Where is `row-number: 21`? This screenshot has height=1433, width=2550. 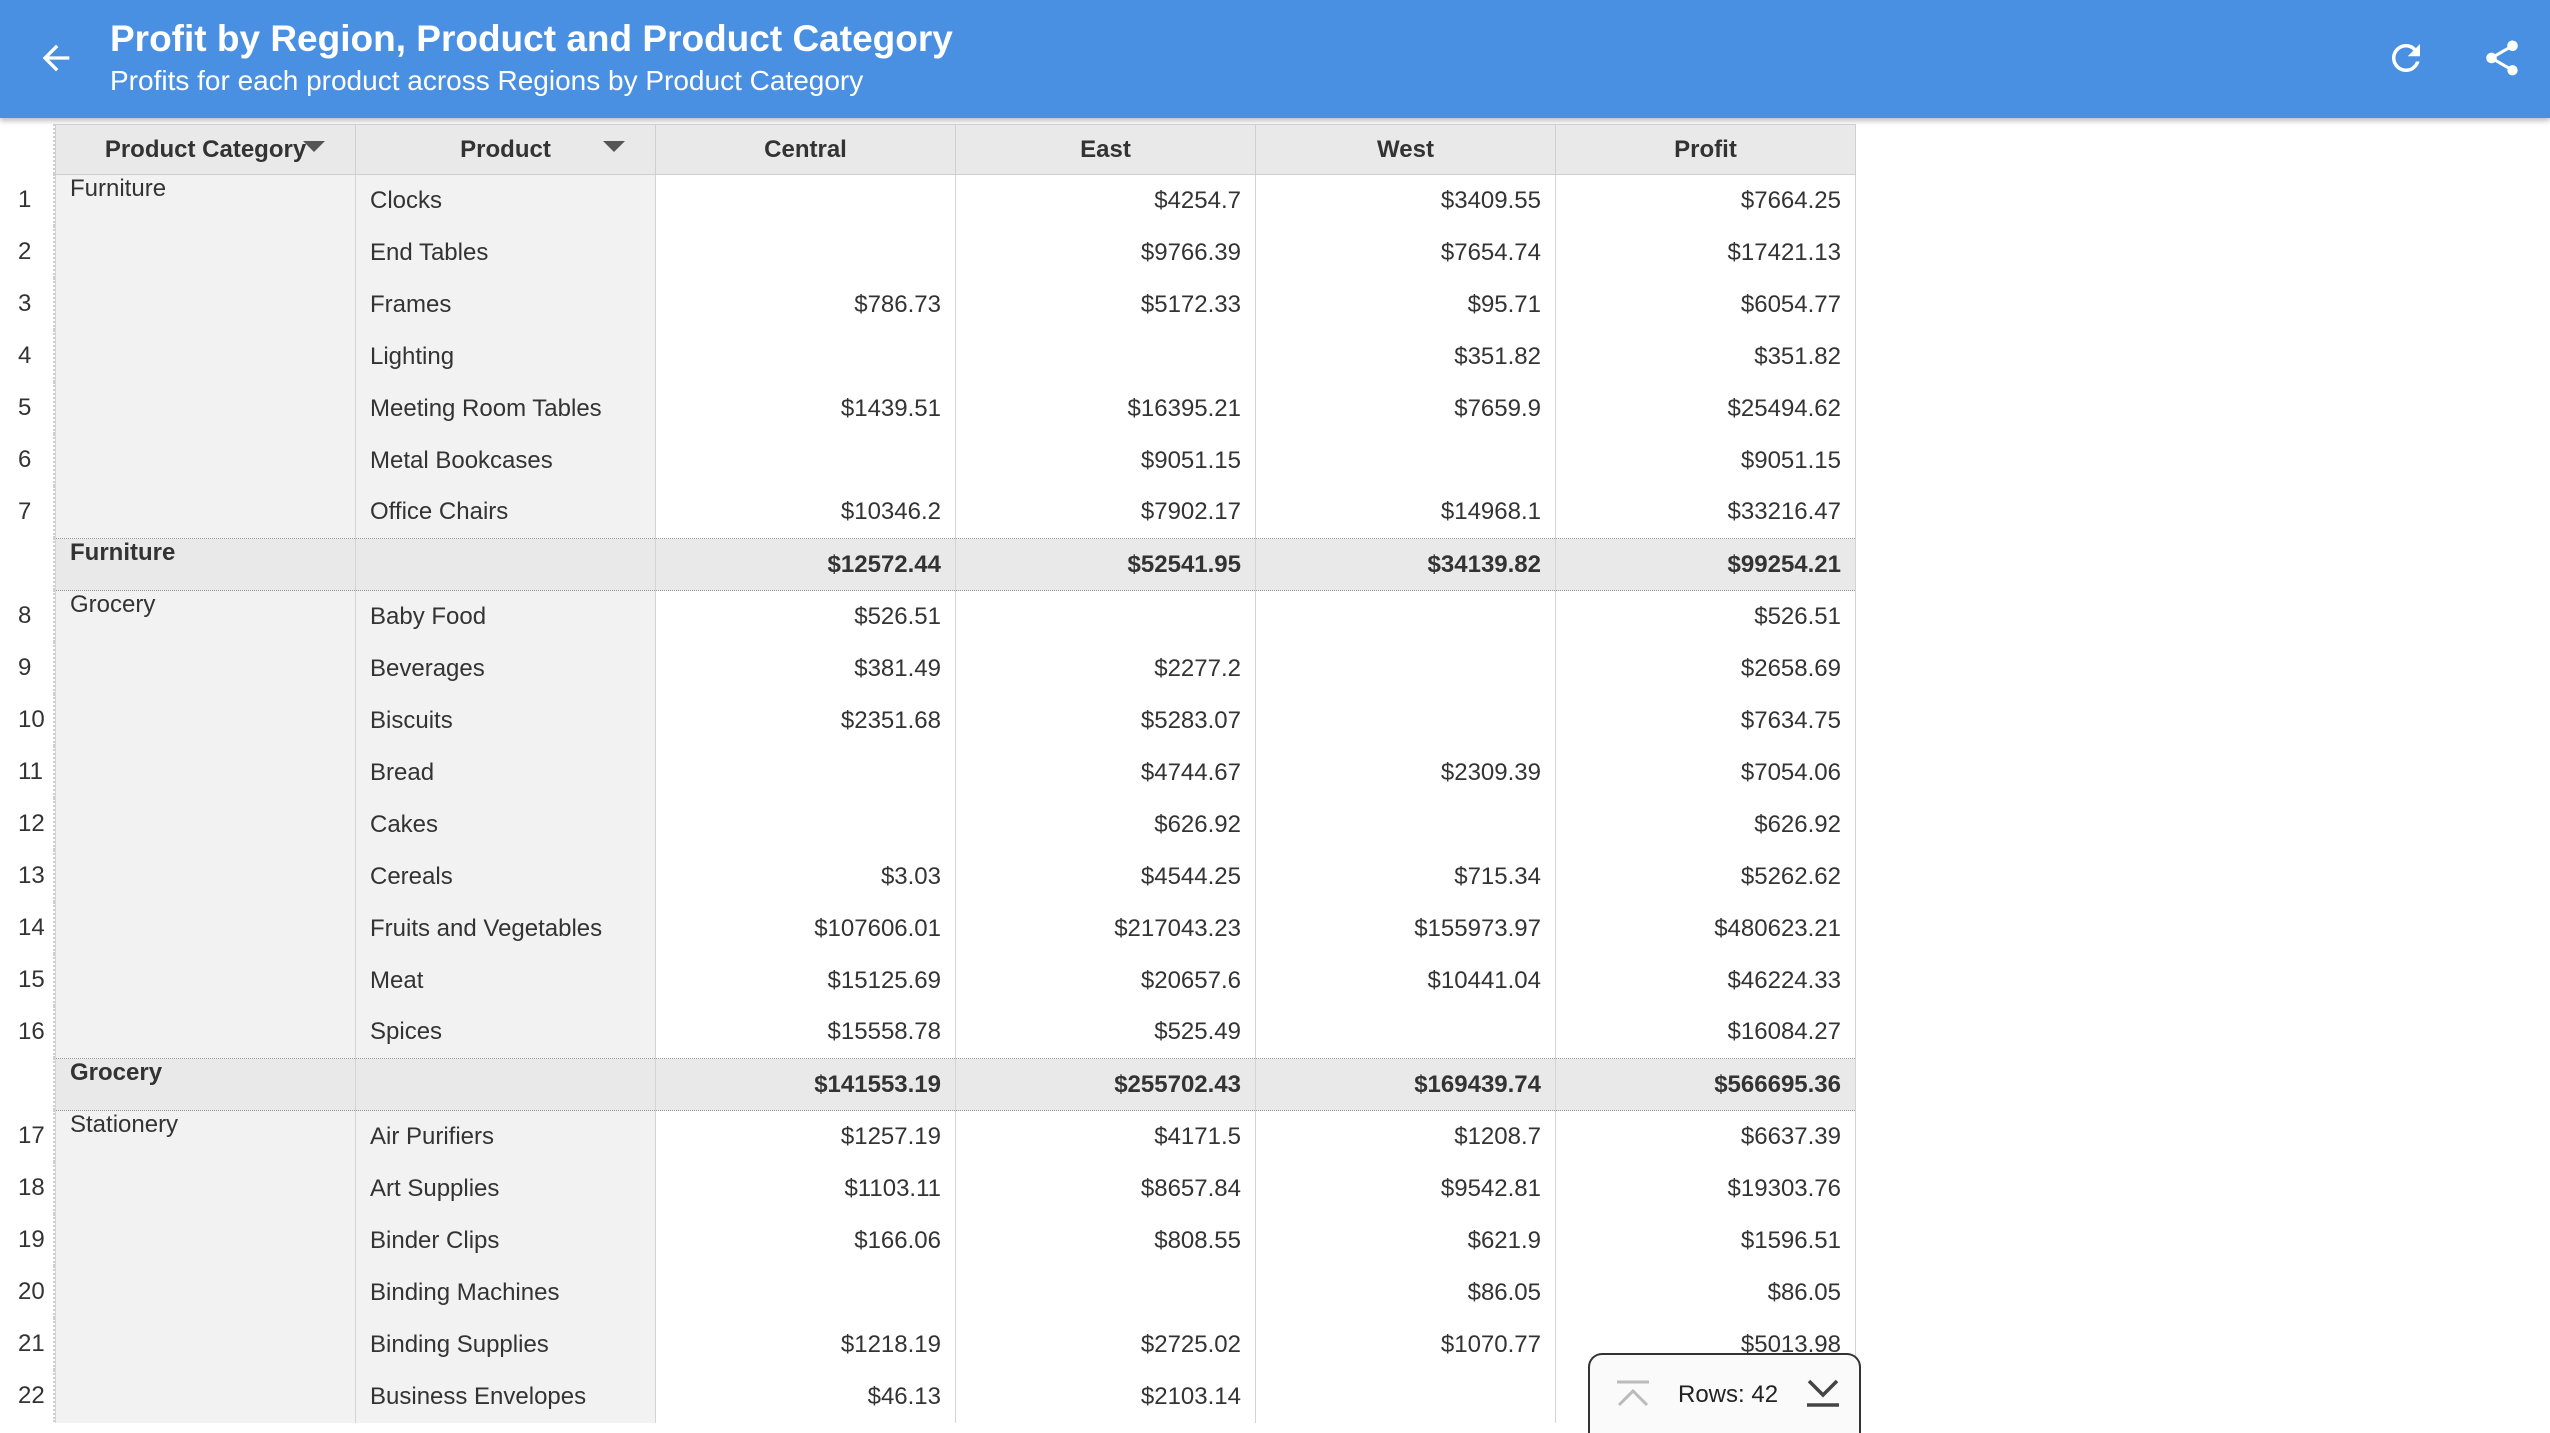
row-number: 21 is located at coordinates (27, 1344).